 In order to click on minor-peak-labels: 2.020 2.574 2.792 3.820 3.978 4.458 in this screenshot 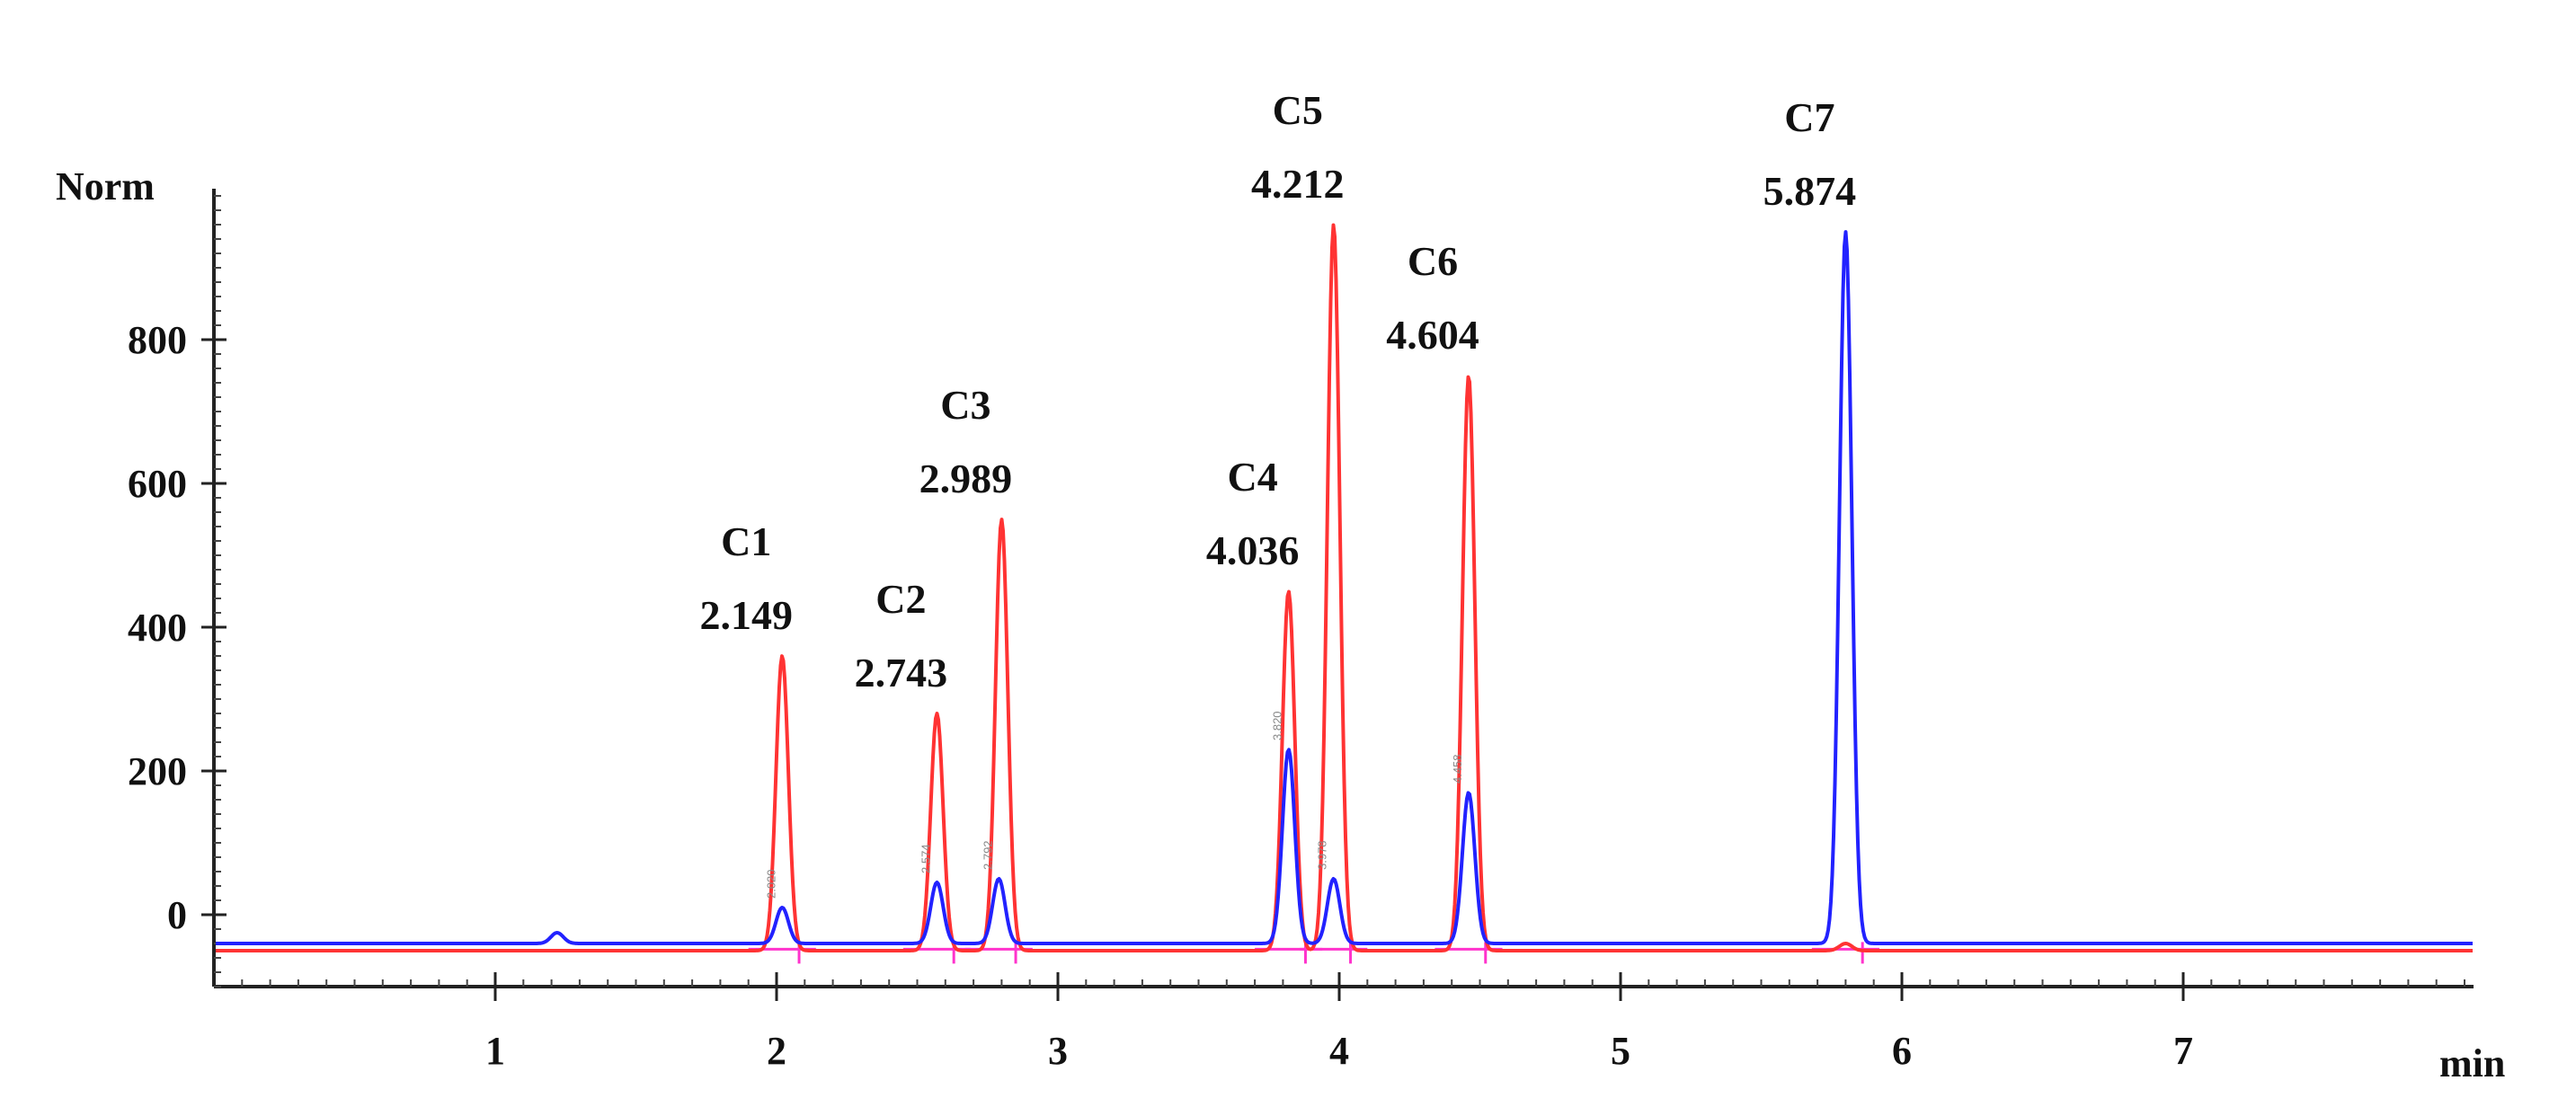, I will do `click(1114, 805)`.